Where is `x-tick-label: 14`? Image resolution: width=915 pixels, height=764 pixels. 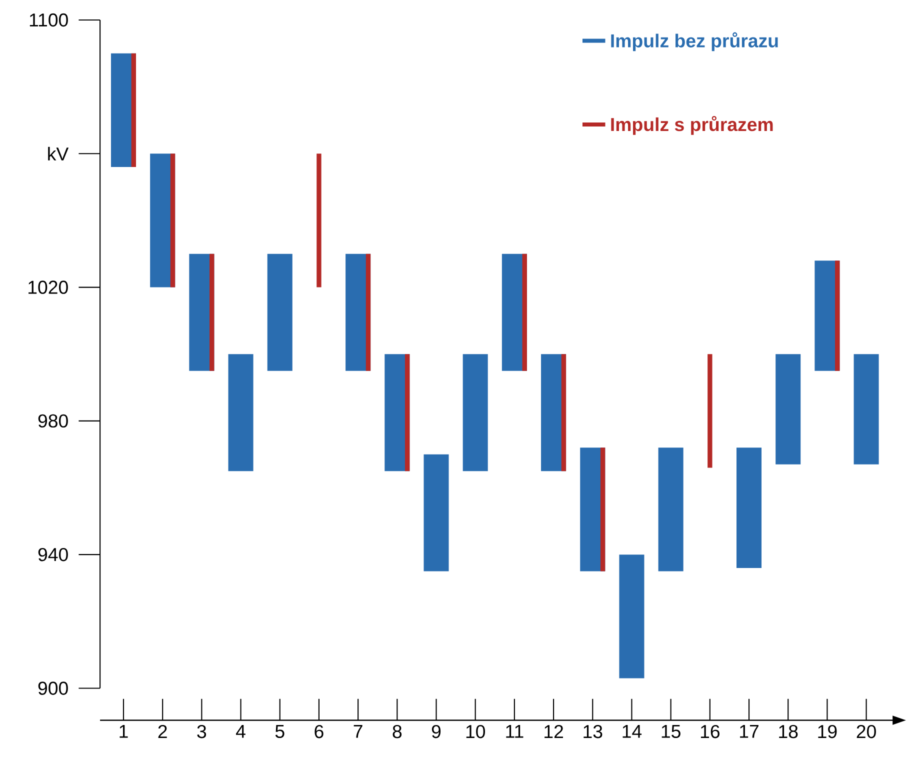
x-tick-label: 14 is located at coordinates (632, 731).